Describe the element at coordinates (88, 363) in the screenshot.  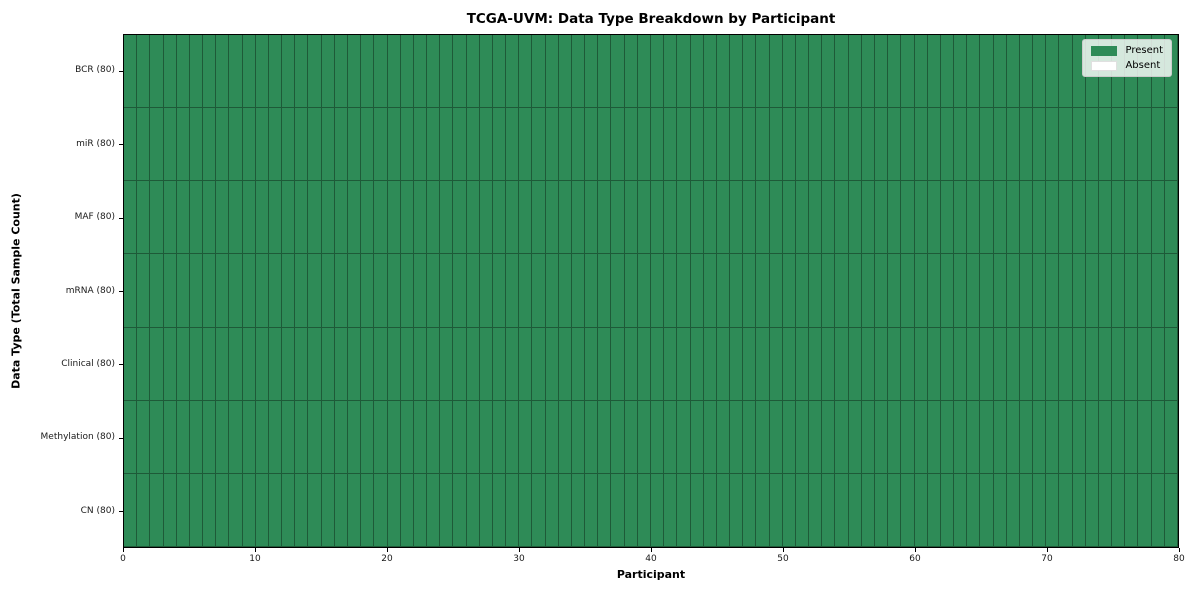
I see `y-tick-label: Clinical (80)` at that location.